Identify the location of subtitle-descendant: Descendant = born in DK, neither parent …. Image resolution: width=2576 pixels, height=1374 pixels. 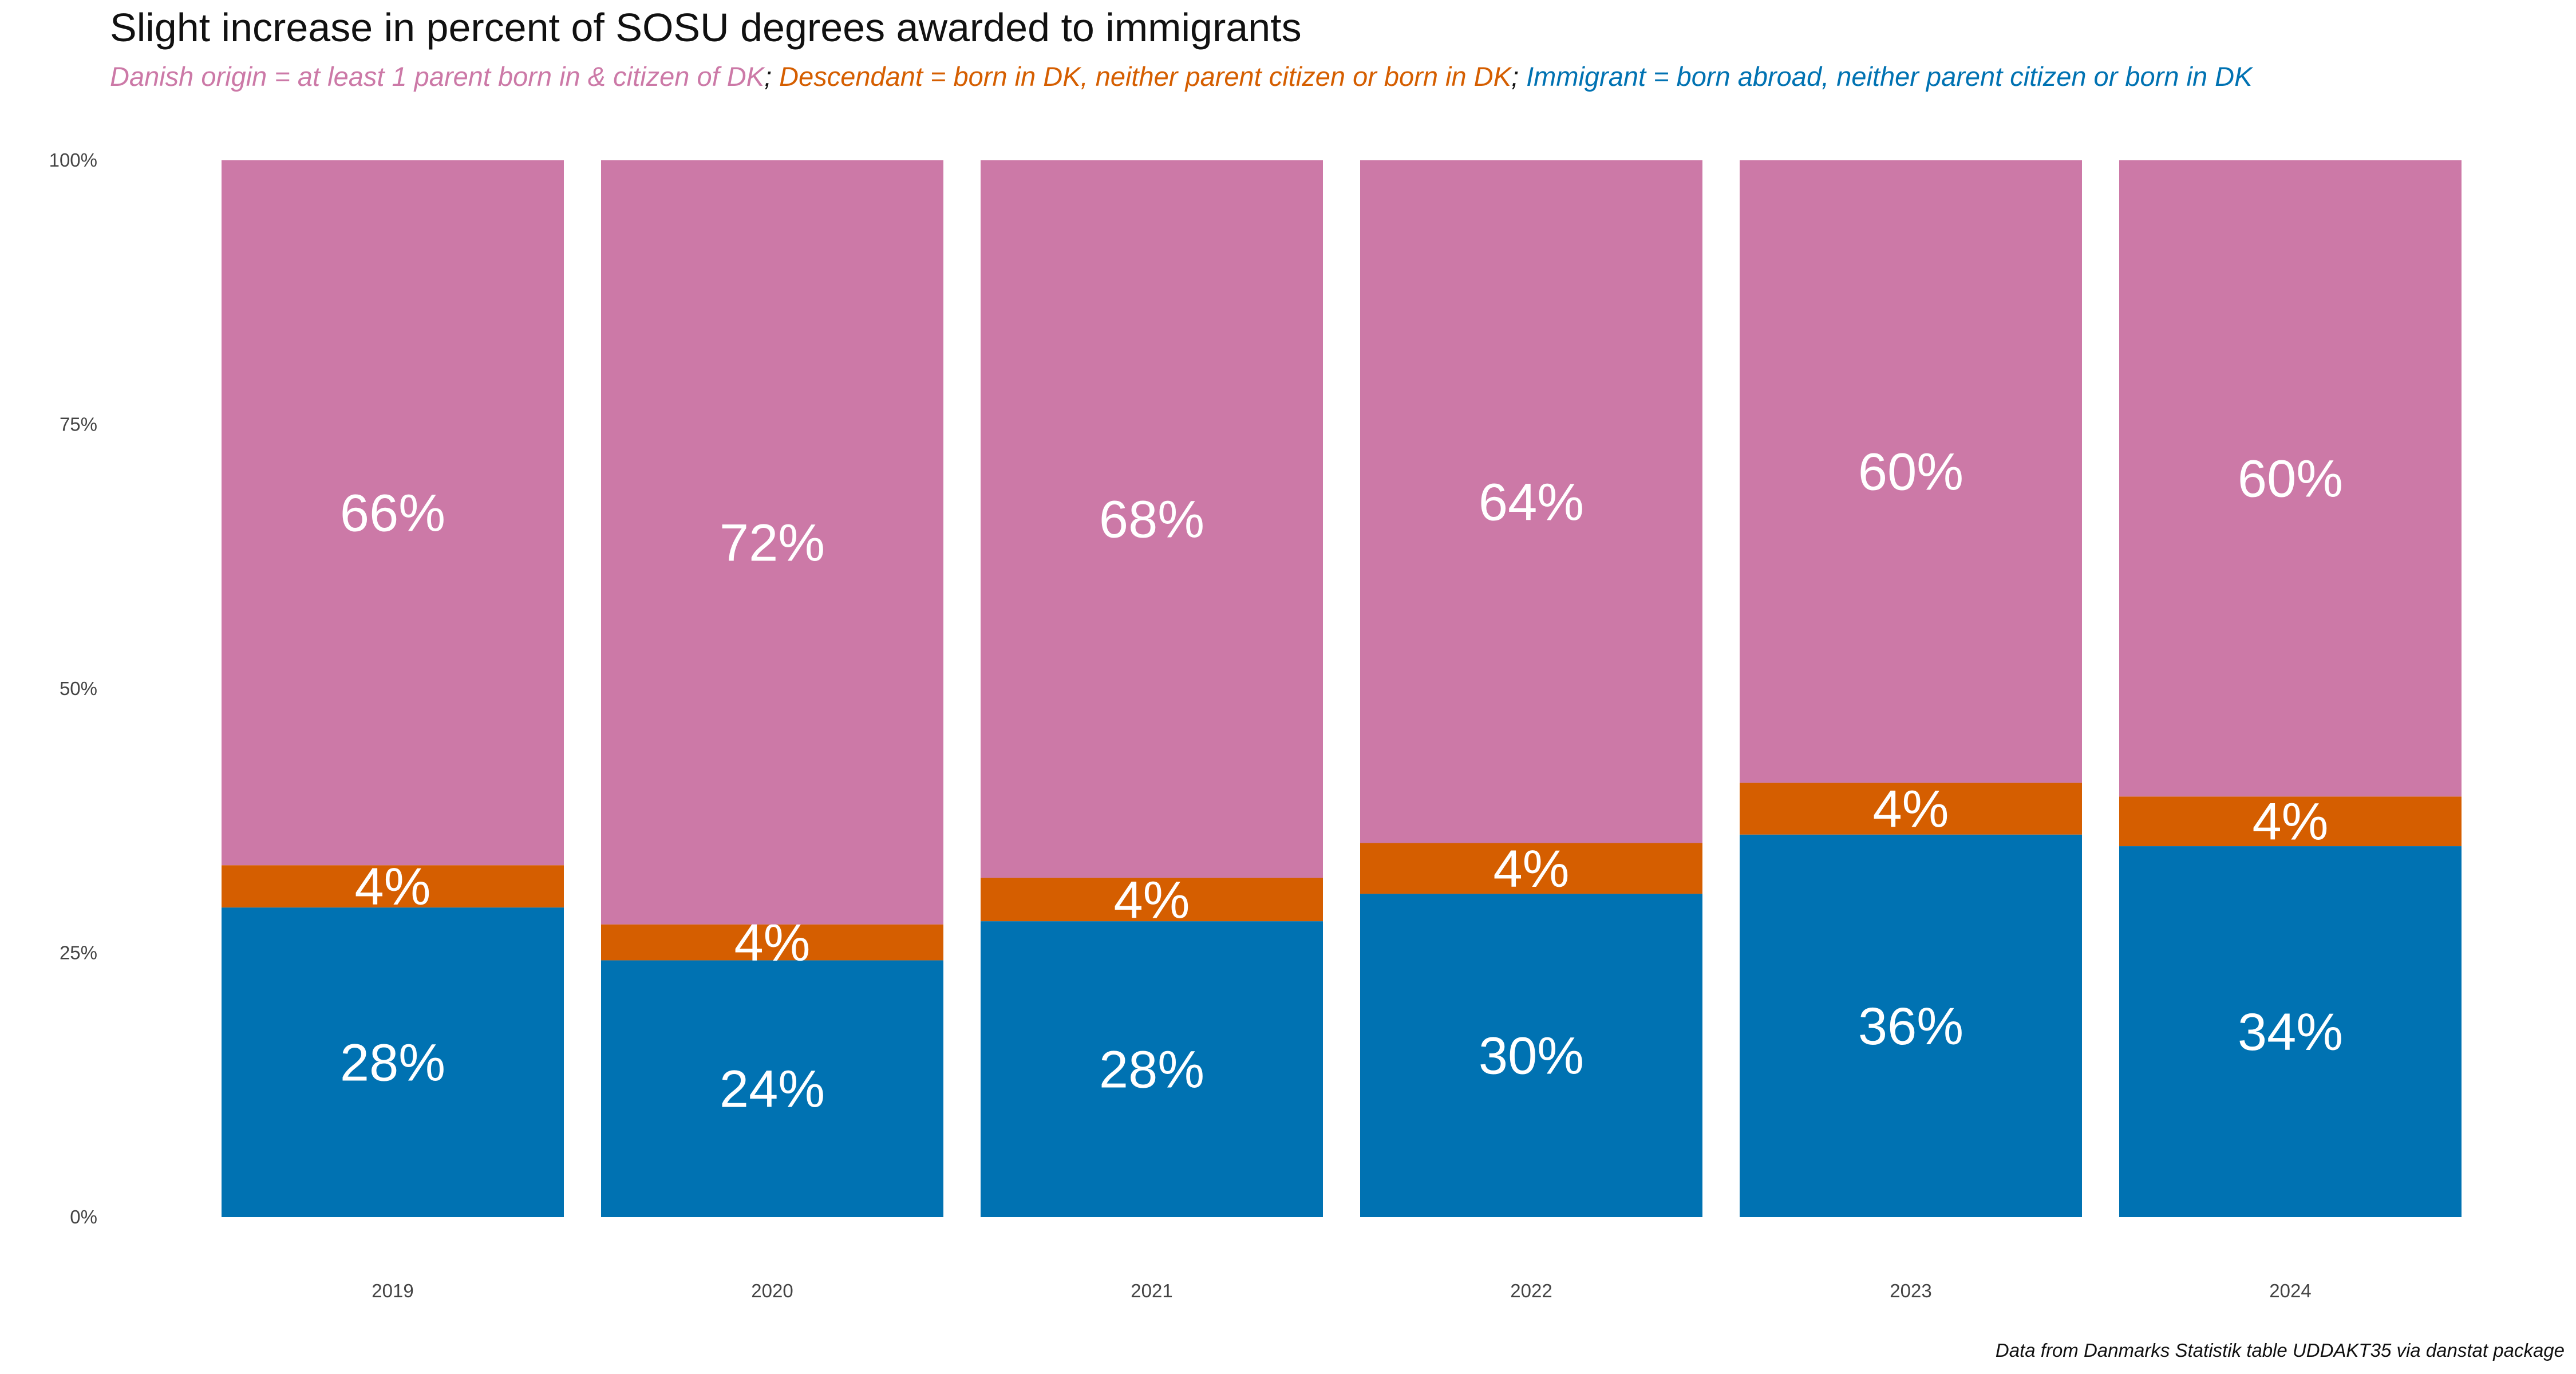
(1145, 76).